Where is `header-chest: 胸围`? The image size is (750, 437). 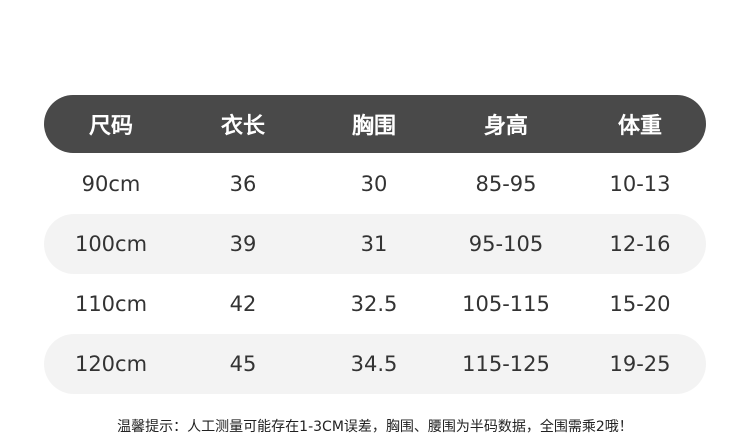
header-chest: 胸围 is located at coordinates (373, 126).